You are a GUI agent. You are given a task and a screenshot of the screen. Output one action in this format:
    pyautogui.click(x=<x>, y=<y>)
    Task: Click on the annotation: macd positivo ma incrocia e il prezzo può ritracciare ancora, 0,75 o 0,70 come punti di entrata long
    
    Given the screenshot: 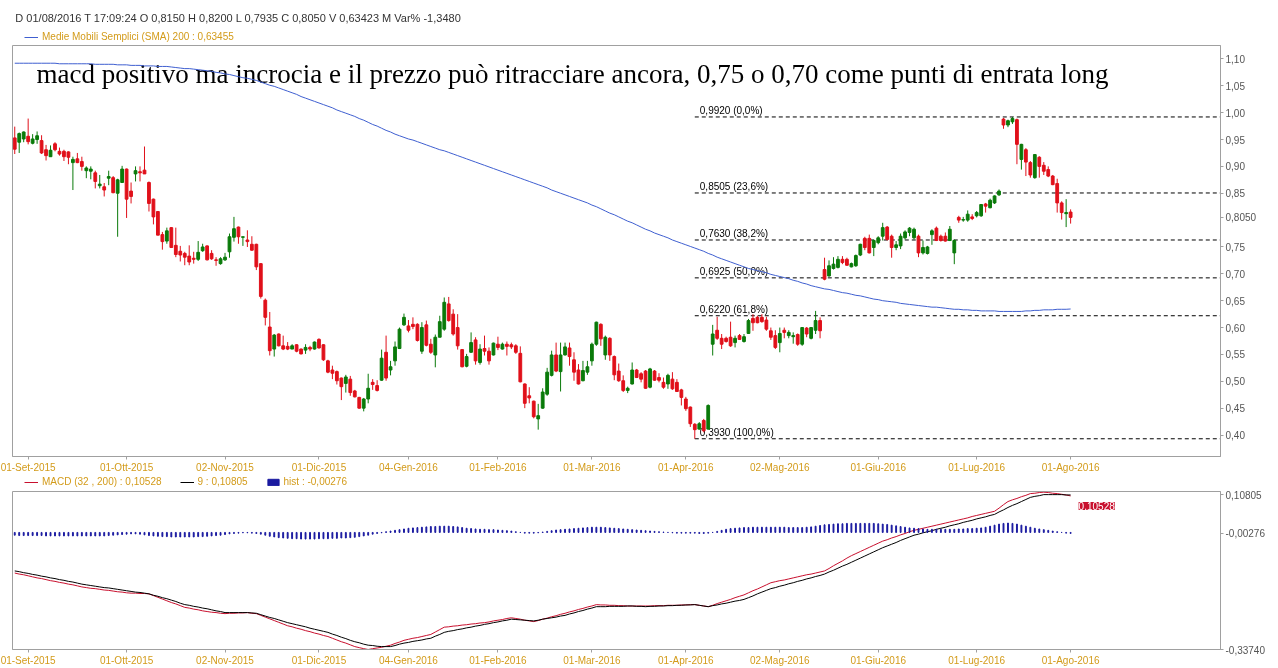 What is the action you would take?
    pyautogui.click(x=572, y=73)
    